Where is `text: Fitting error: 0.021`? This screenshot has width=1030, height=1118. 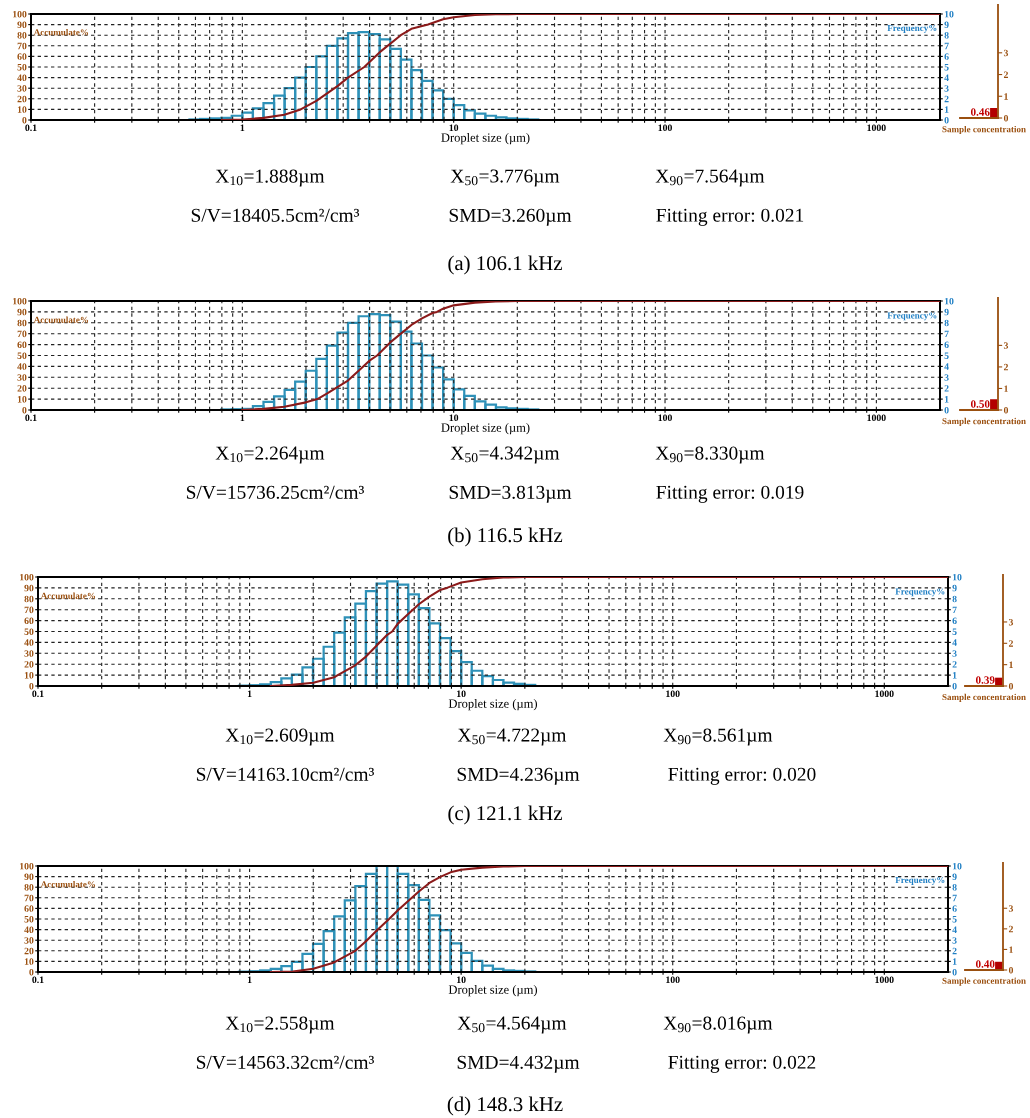 text: Fitting error: 0.021 is located at coordinates (730, 217).